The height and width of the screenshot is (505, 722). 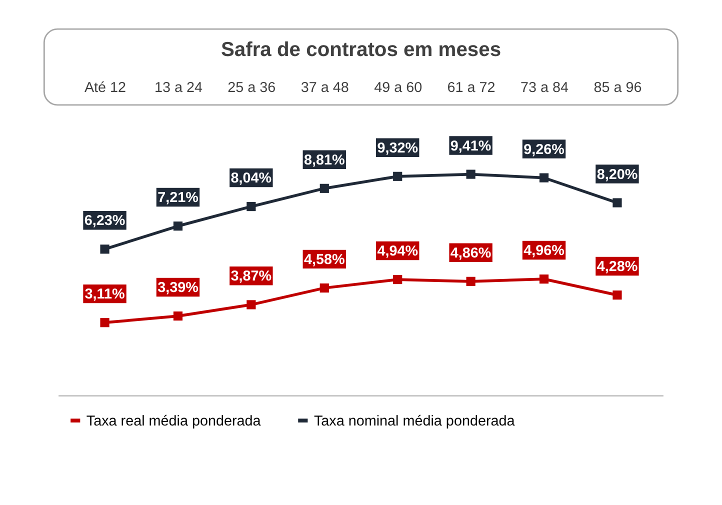 I want to click on data-label: 7,21%, so click(x=178, y=198).